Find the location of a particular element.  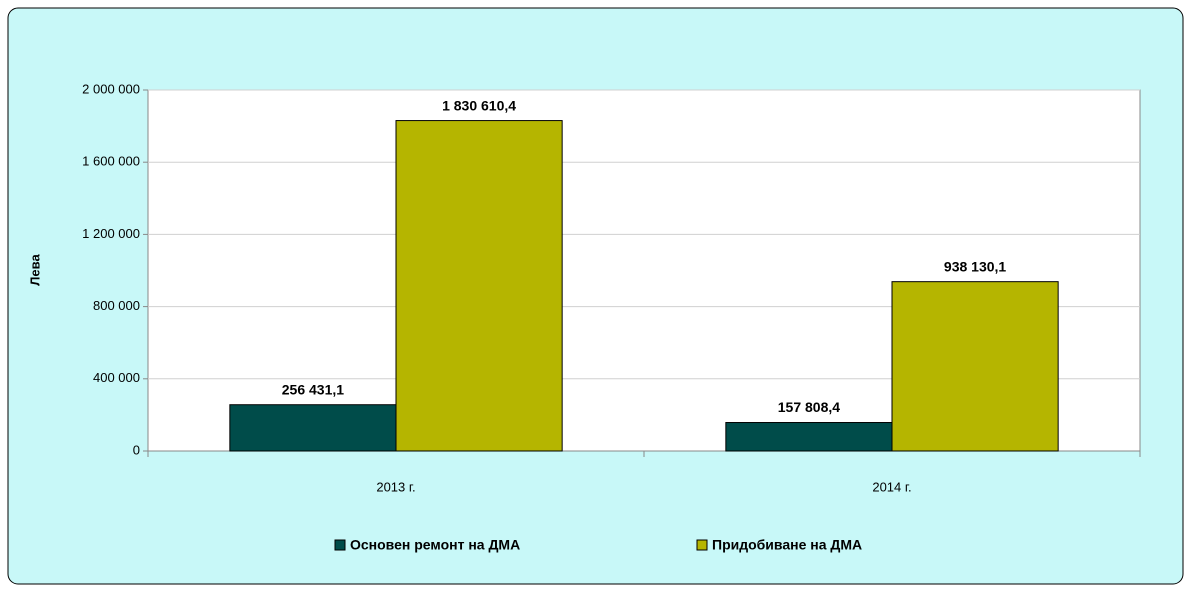

legend-label: Основен ремонт на ДМА is located at coordinates (435, 545).